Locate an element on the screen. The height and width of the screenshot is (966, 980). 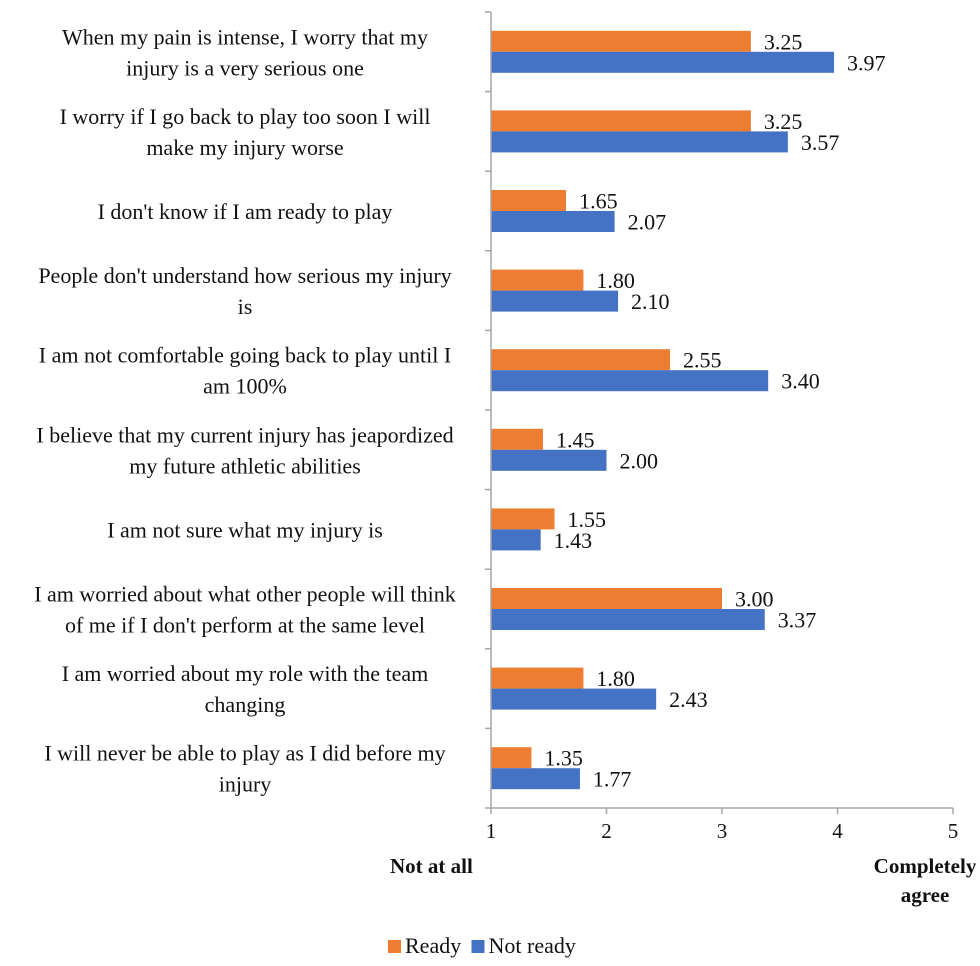
x-tick-label: 4 is located at coordinates (837, 831).